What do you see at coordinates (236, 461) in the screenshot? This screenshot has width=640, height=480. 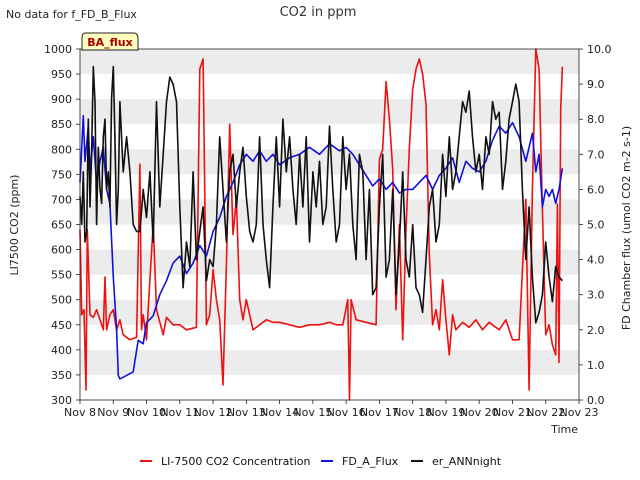 I see `legend-label: LI-7500 CO2 Concentration` at bounding box center [236, 461].